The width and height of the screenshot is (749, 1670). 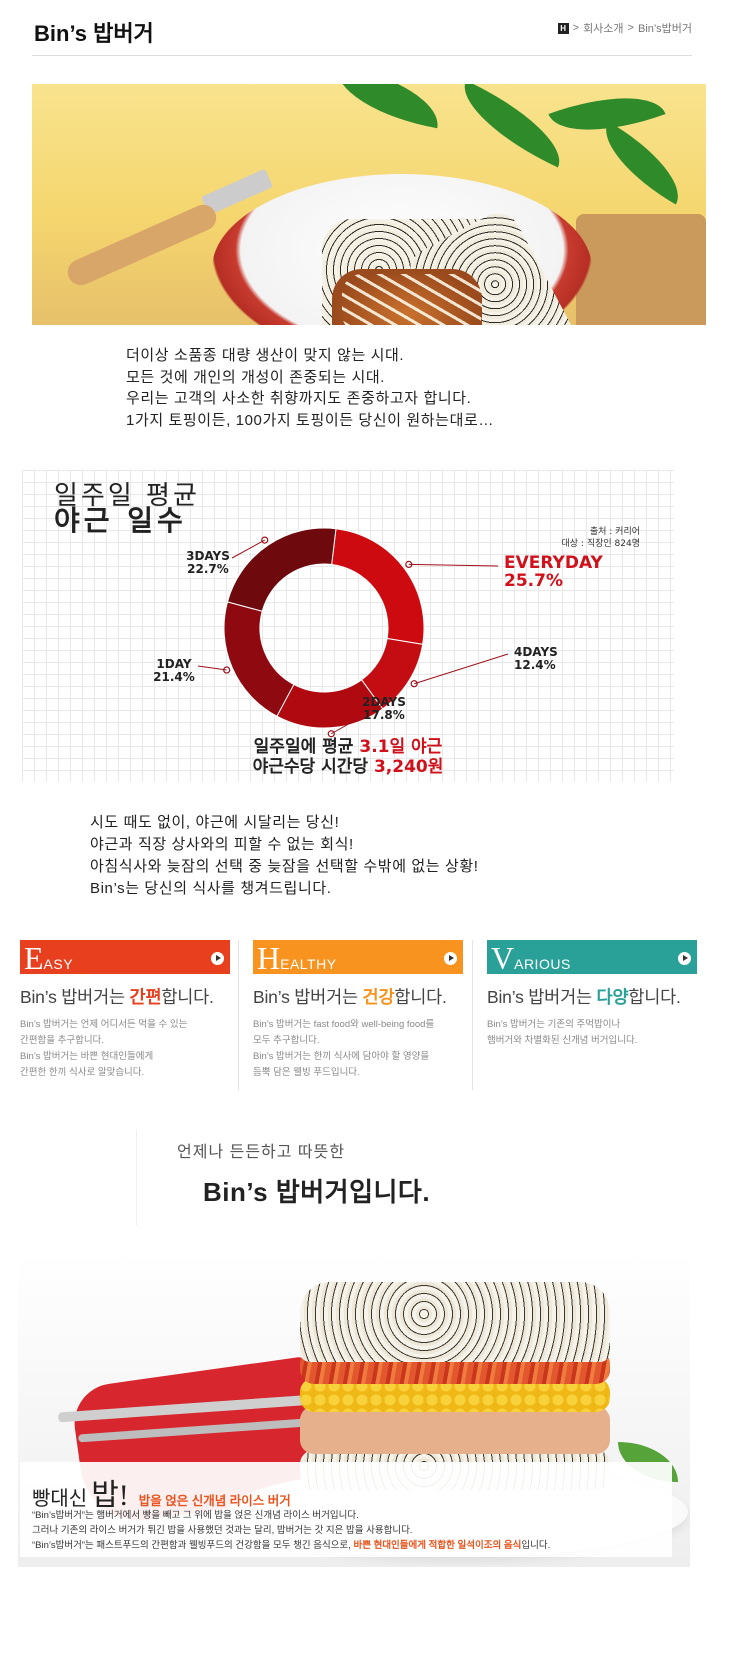 I want to click on chart-title: 일주일 평균, so click(x=127, y=496).